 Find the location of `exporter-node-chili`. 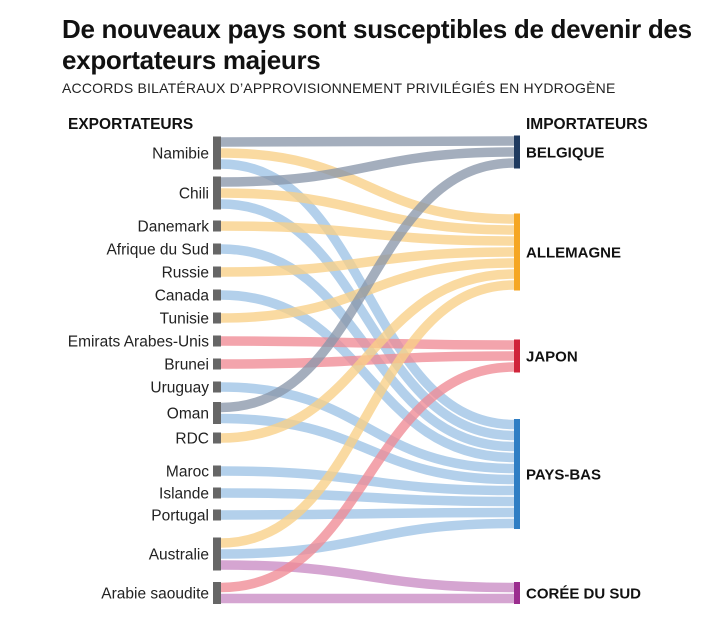

exporter-node-chili is located at coordinates (217, 193).